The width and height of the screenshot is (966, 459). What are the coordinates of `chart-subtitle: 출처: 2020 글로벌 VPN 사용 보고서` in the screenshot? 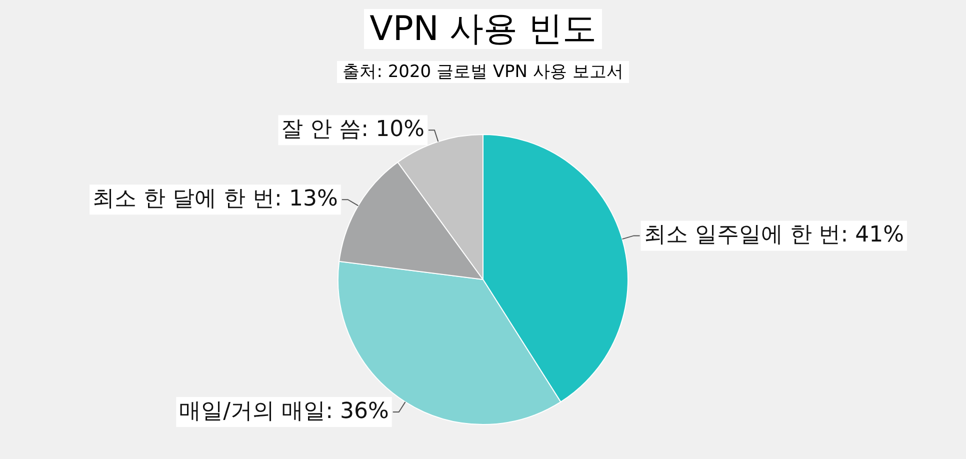 It's located at (483, 72).